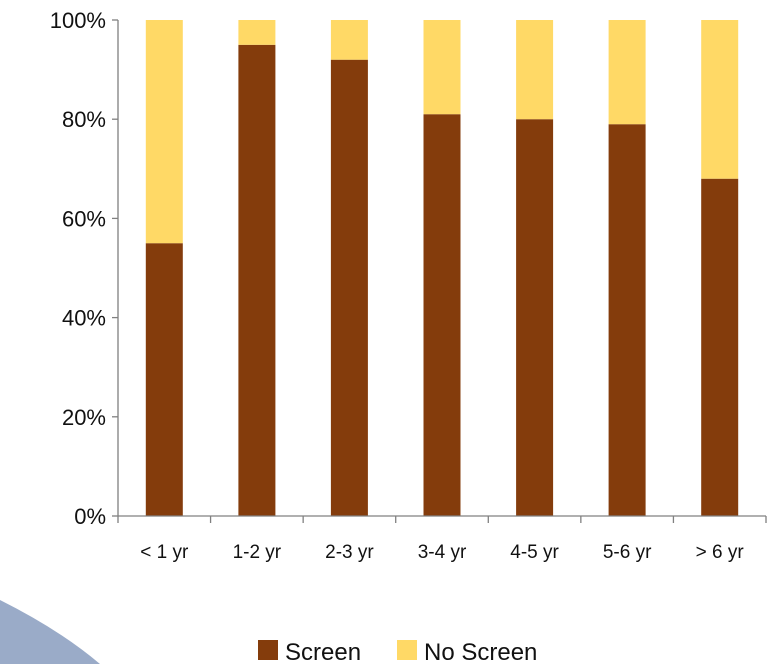 The width and height of the screenshot is (773, 664). What do you see at coordinates (84, 119) in the screenshot?
I see `y-tick-label: 80%` at bounding box center [84, 119].